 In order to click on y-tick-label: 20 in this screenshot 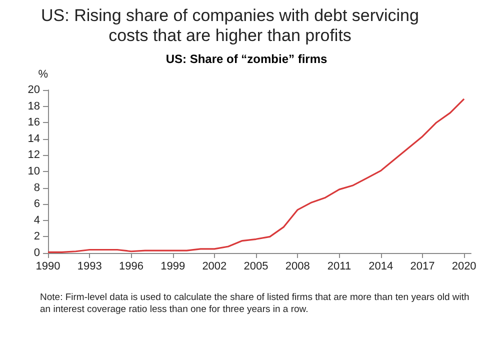, I will do `click(34, 90)`.